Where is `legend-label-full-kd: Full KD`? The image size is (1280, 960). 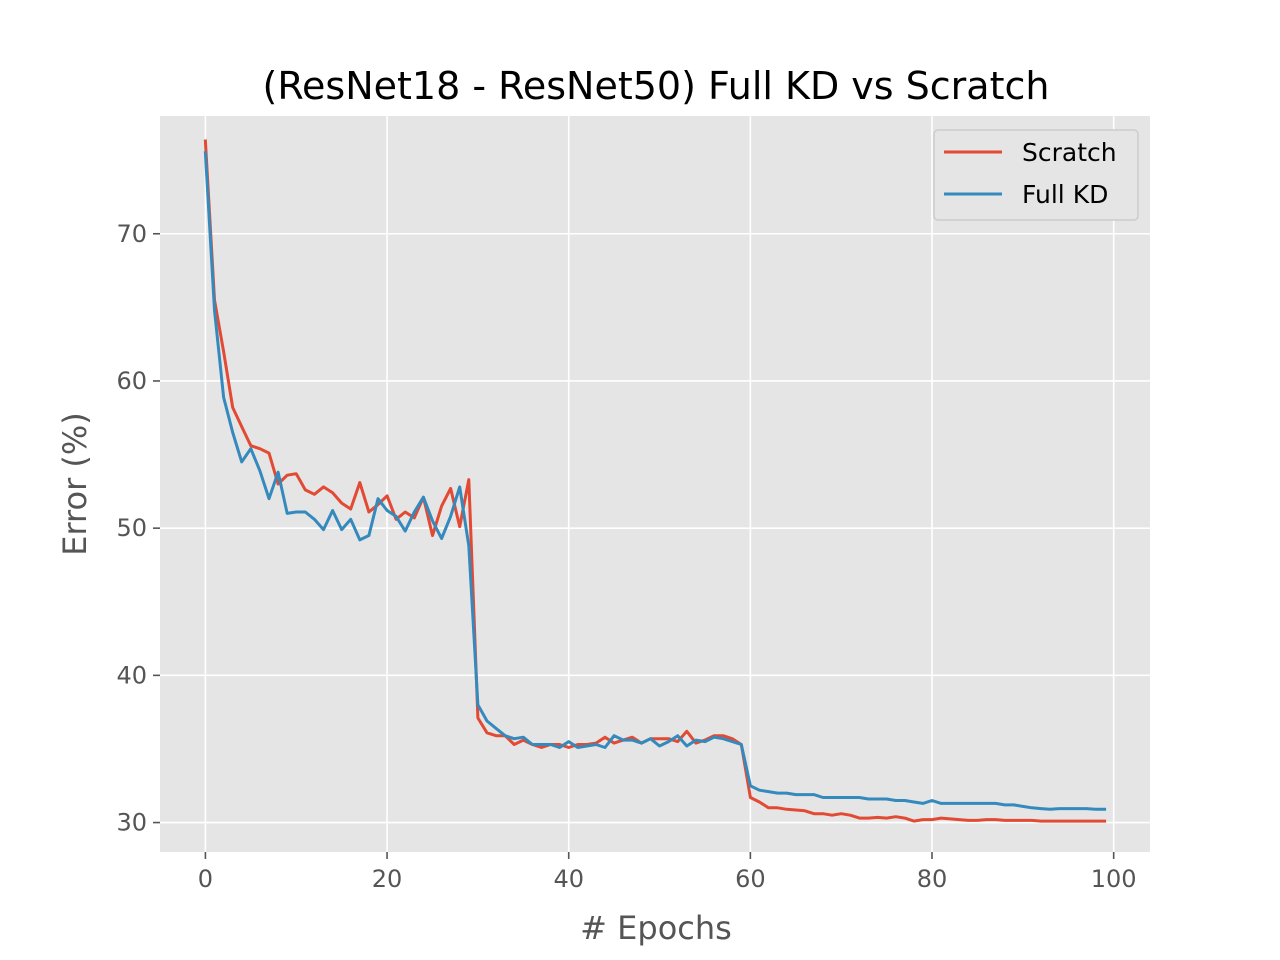 legend-label-full-kd: Full KD is located at coordinates (1065, 194).